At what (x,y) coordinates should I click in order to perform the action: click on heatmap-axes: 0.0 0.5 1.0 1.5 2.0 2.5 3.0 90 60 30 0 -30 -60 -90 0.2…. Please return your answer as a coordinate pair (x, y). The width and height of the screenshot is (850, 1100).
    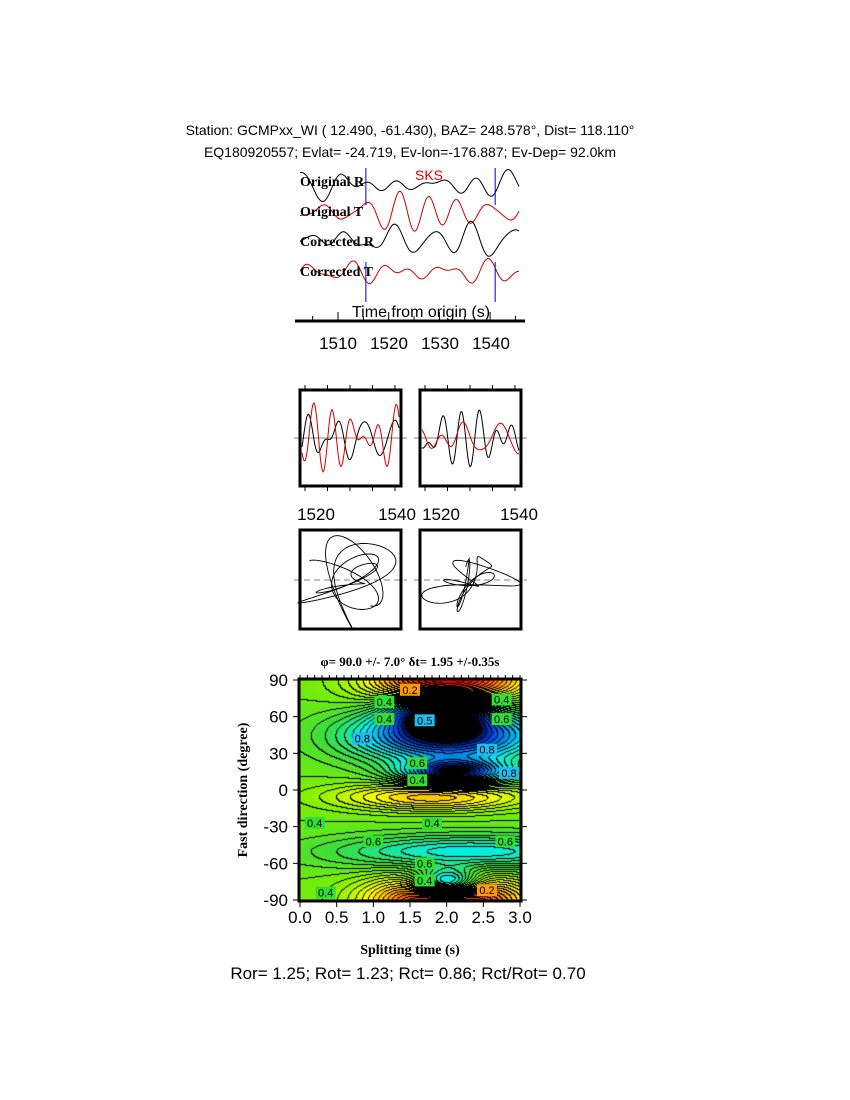
    Looking at the image, I should click on (397, 799).